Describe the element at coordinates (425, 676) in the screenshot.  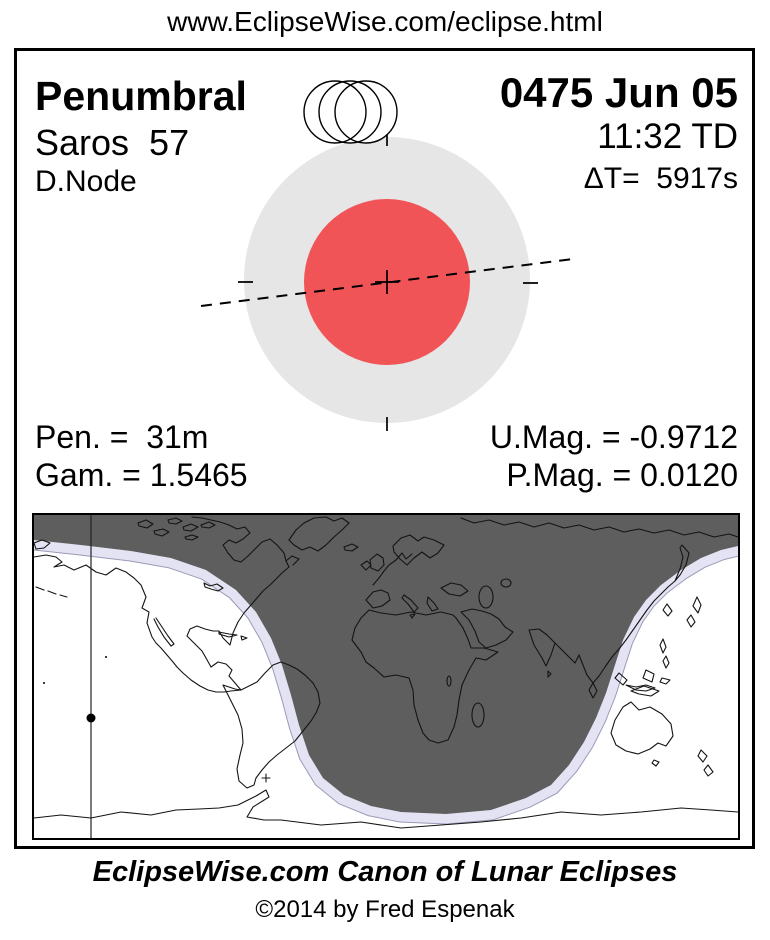
I see `africa-outline` at that location.